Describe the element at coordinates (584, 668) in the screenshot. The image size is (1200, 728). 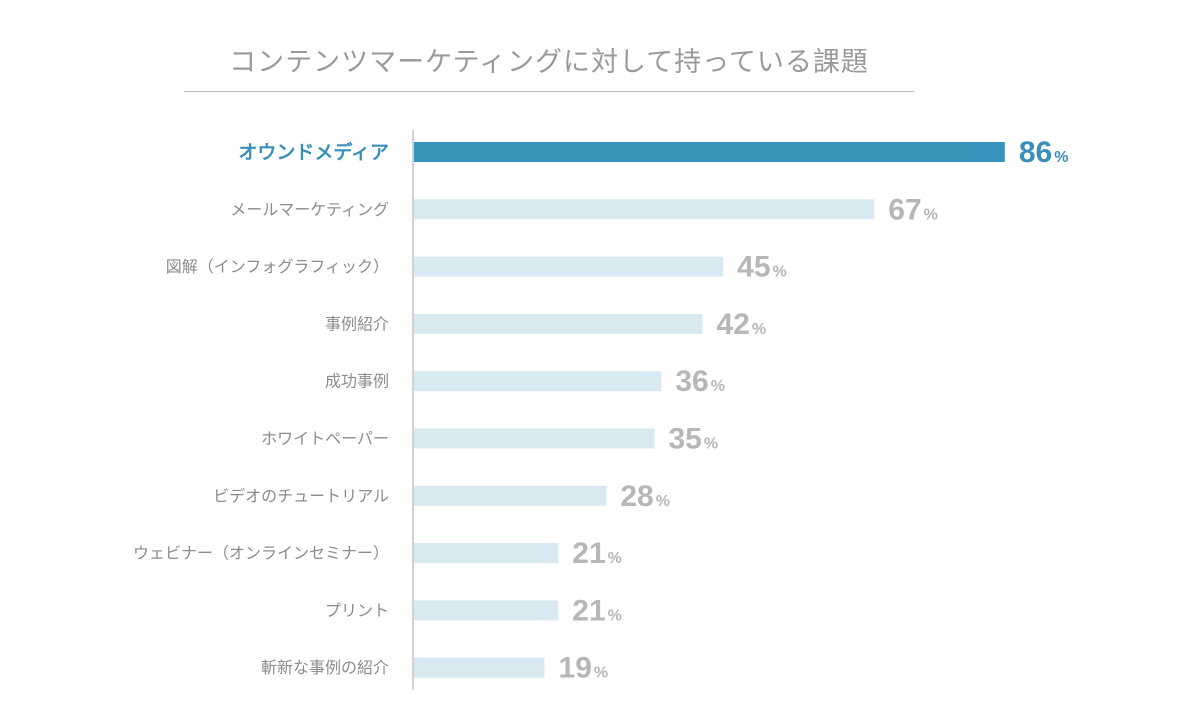
I see `value-label: 19%` at that location.